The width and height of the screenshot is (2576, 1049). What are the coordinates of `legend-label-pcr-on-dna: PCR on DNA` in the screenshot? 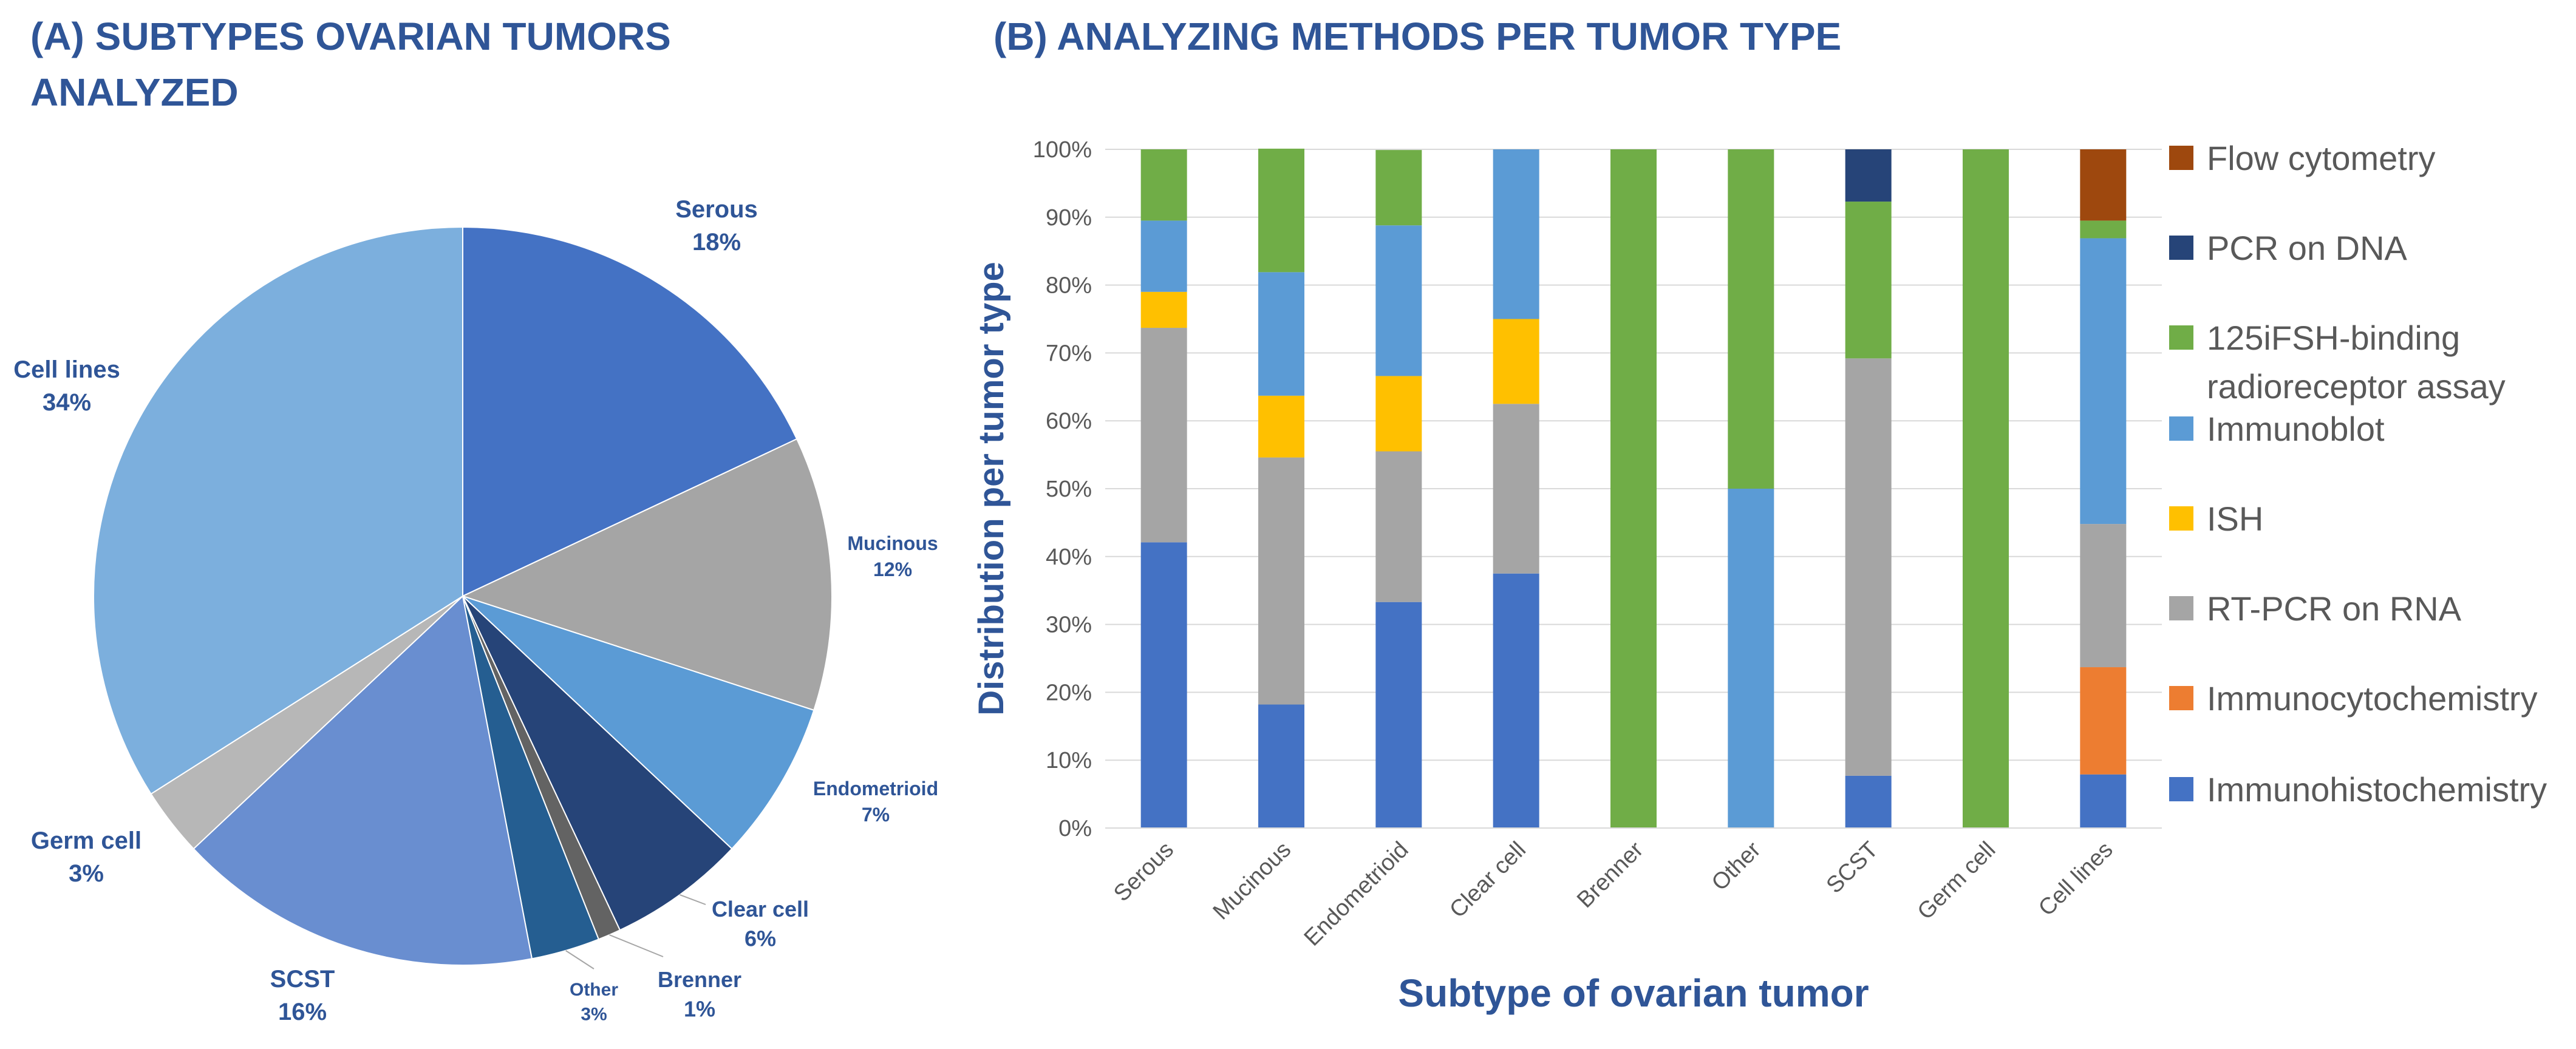 It's located at (2307, 248).